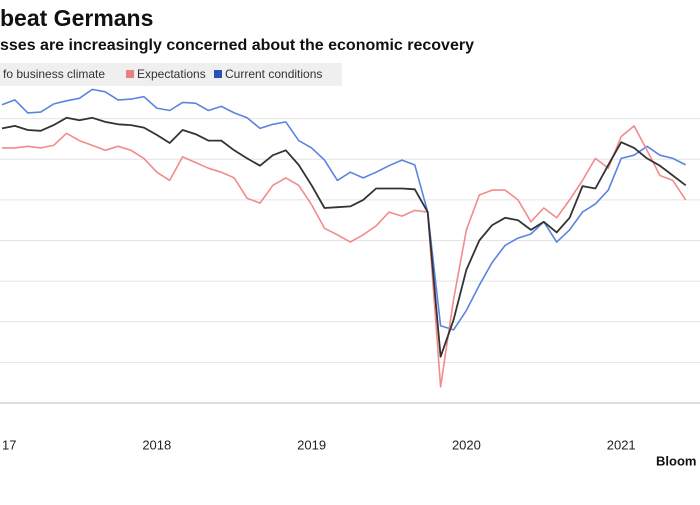 Image resolution: width=700 pixels, height=505 pixels. What do you see at coordinates (54, 74) in the screenshot?
I see `legend-label: fo business climate` at bounding box center [54, 74].